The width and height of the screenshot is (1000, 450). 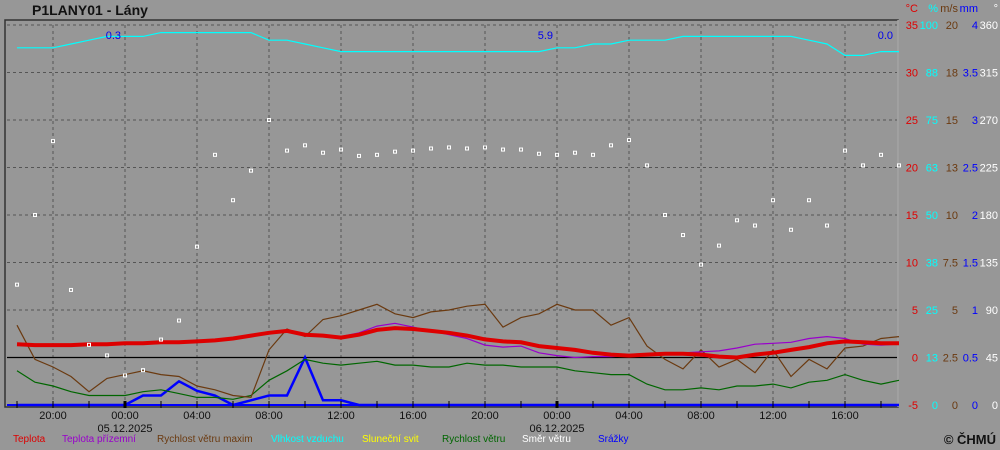 What do you see at coordinates (949, 9) in the screenshot?
I see `axis-unit-2: m/s` at bounding box center [949, 9].